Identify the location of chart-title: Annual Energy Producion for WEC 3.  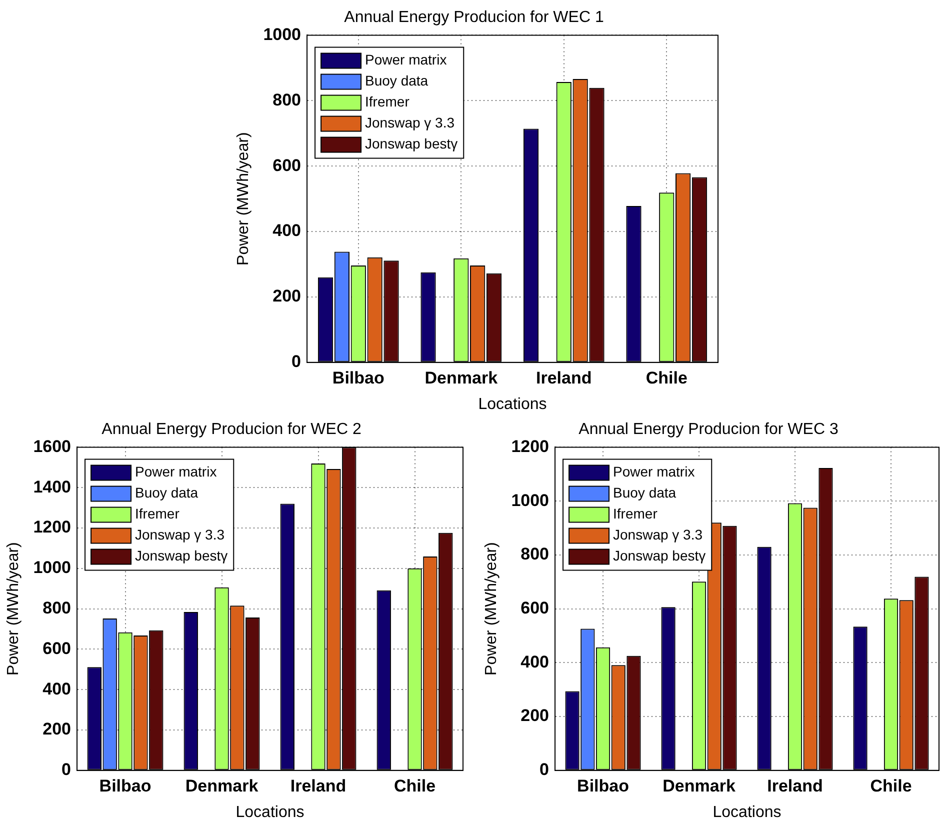
(708, 429).